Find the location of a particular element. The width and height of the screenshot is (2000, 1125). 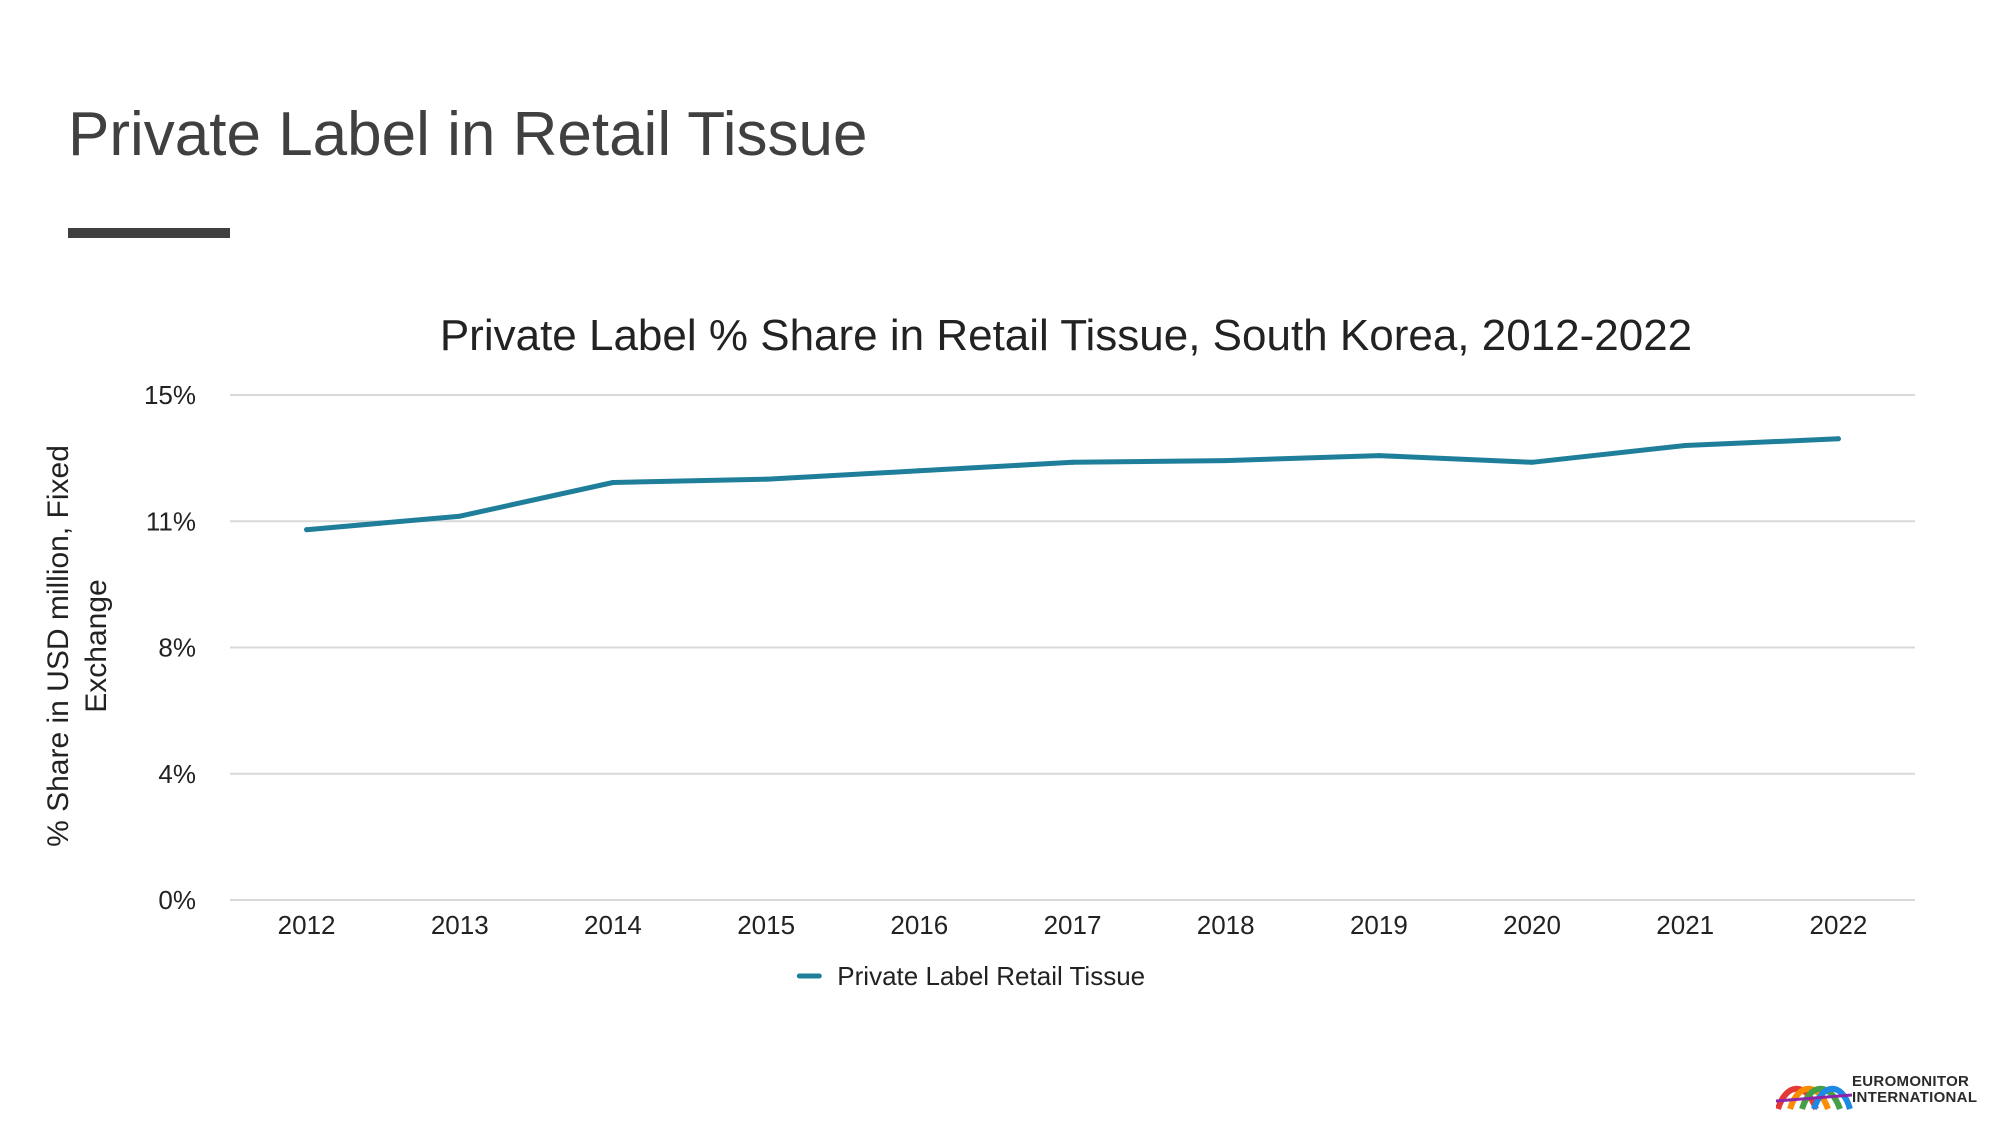

y-tick-label: 8% is located at coordinates (177, 648).